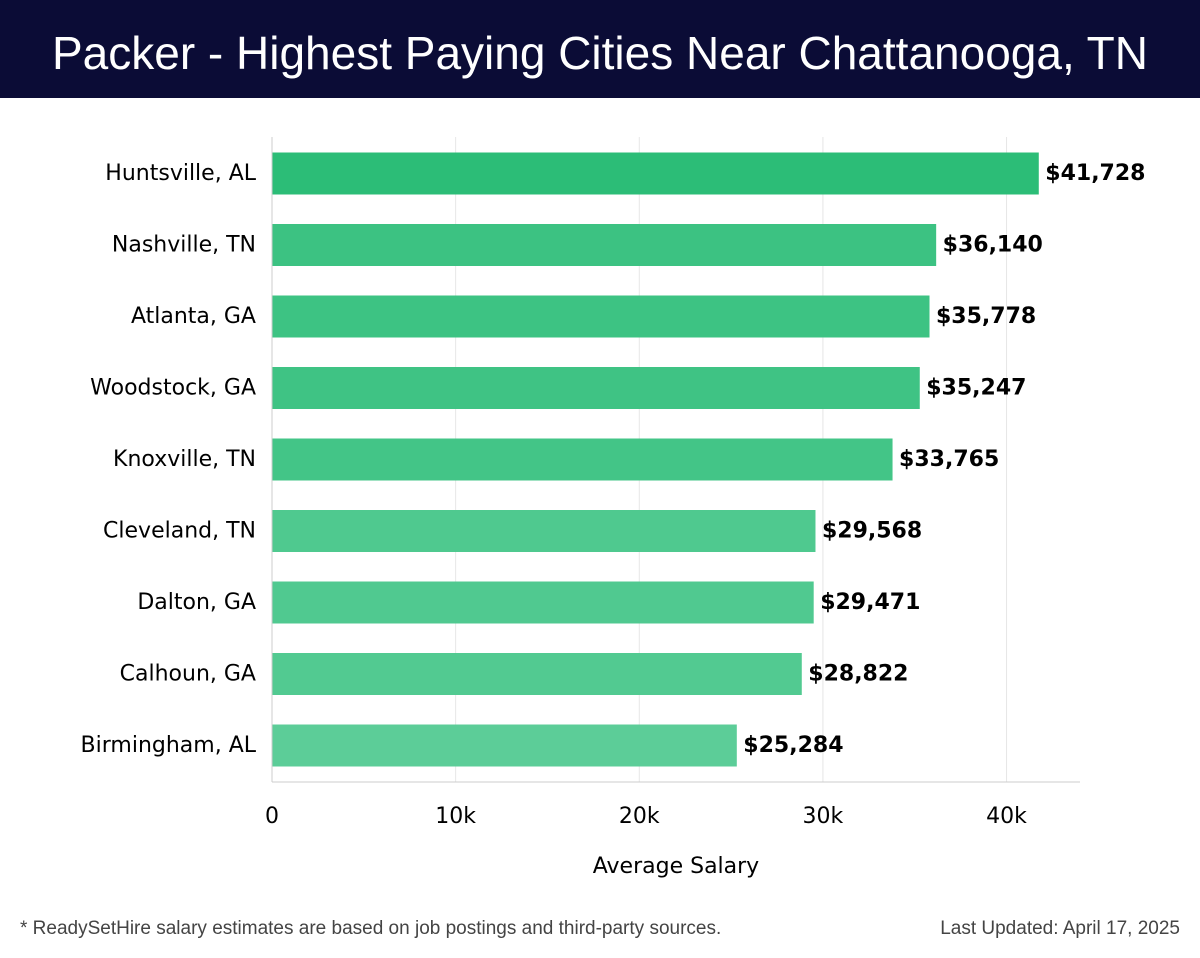 The image size is (1200, 958). I want to click on last-updated: Last Updated: April 17, 2025, so click(1060, 928).